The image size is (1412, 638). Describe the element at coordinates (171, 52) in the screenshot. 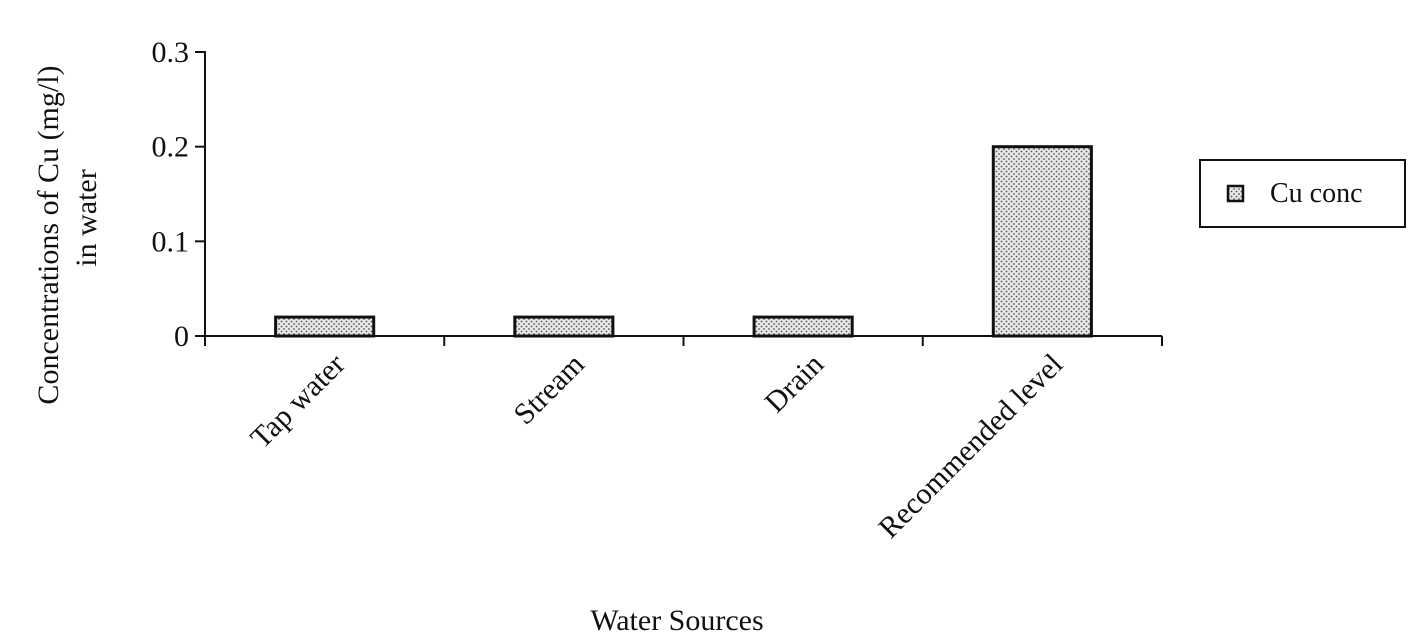

I see `y-tick-label: 0.3` at that location.